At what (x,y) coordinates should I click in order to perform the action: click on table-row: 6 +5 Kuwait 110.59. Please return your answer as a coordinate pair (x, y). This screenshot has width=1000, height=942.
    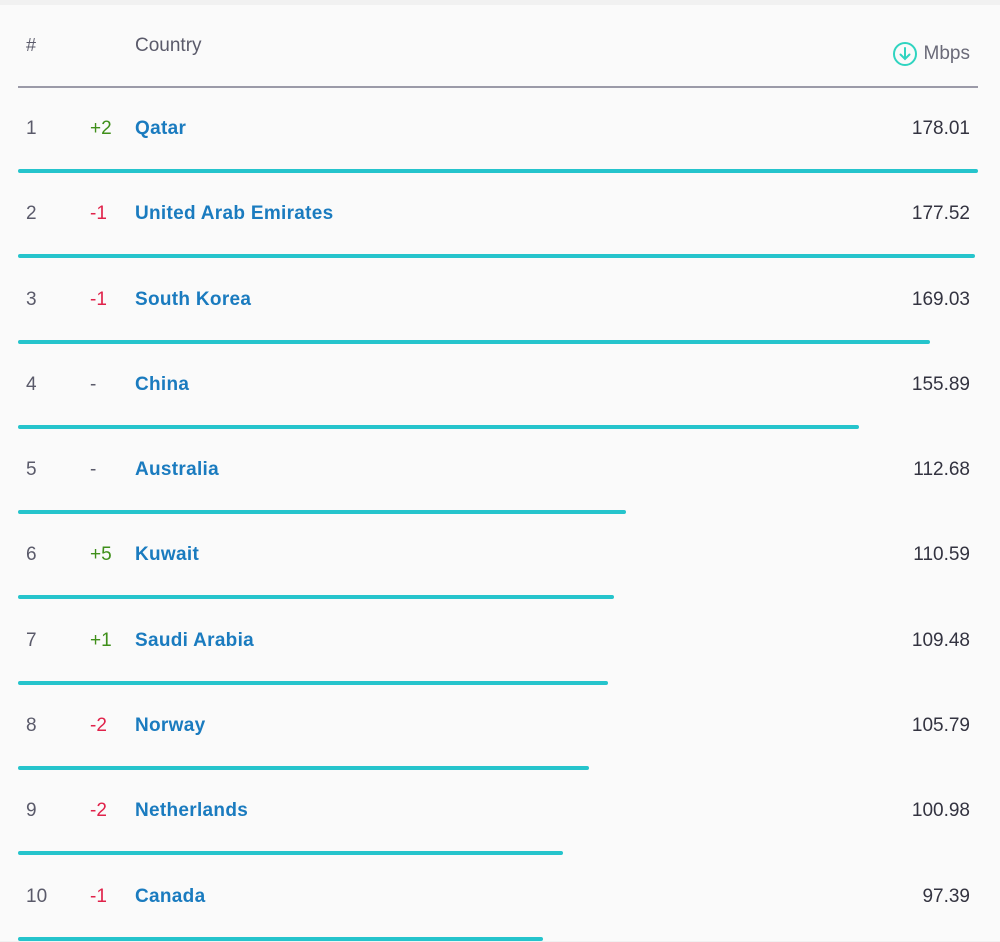
    Looking at the image, I should click on (500, 557).